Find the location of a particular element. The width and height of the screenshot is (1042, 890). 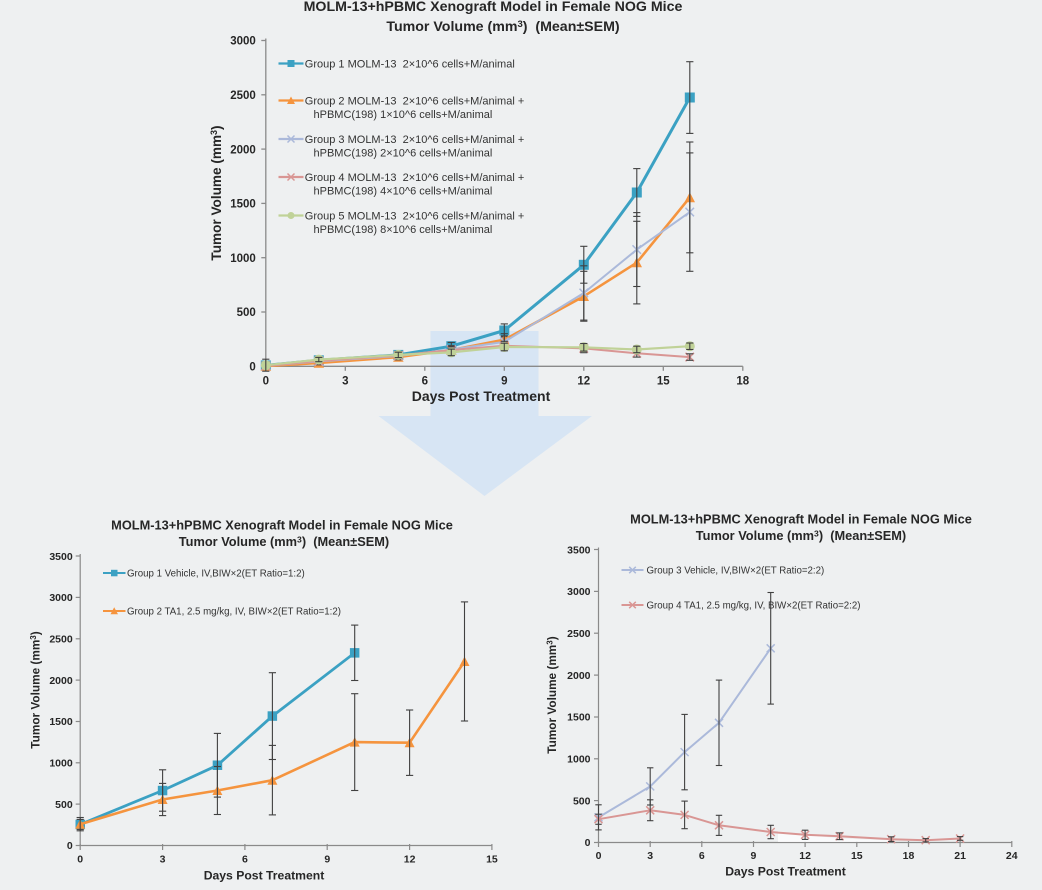

svg-text:hPBMC(198) 8×10^6 cells+M/anim: hPBMC(198) 8×10^6 cells+M/animal is located at coordinates (403, 230).